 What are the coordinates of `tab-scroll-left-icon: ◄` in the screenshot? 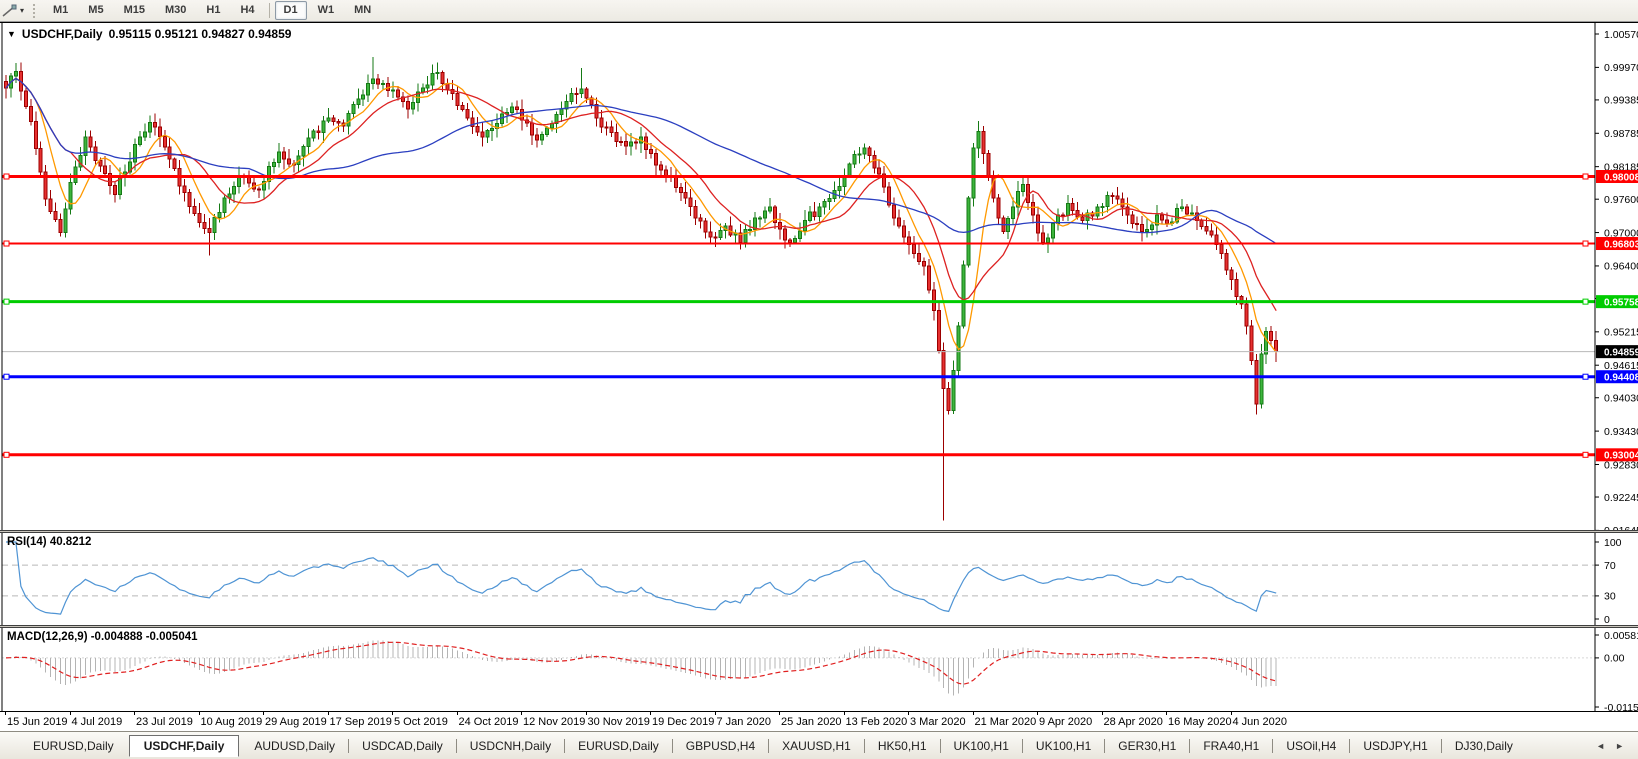 It's located at (1601, 745).